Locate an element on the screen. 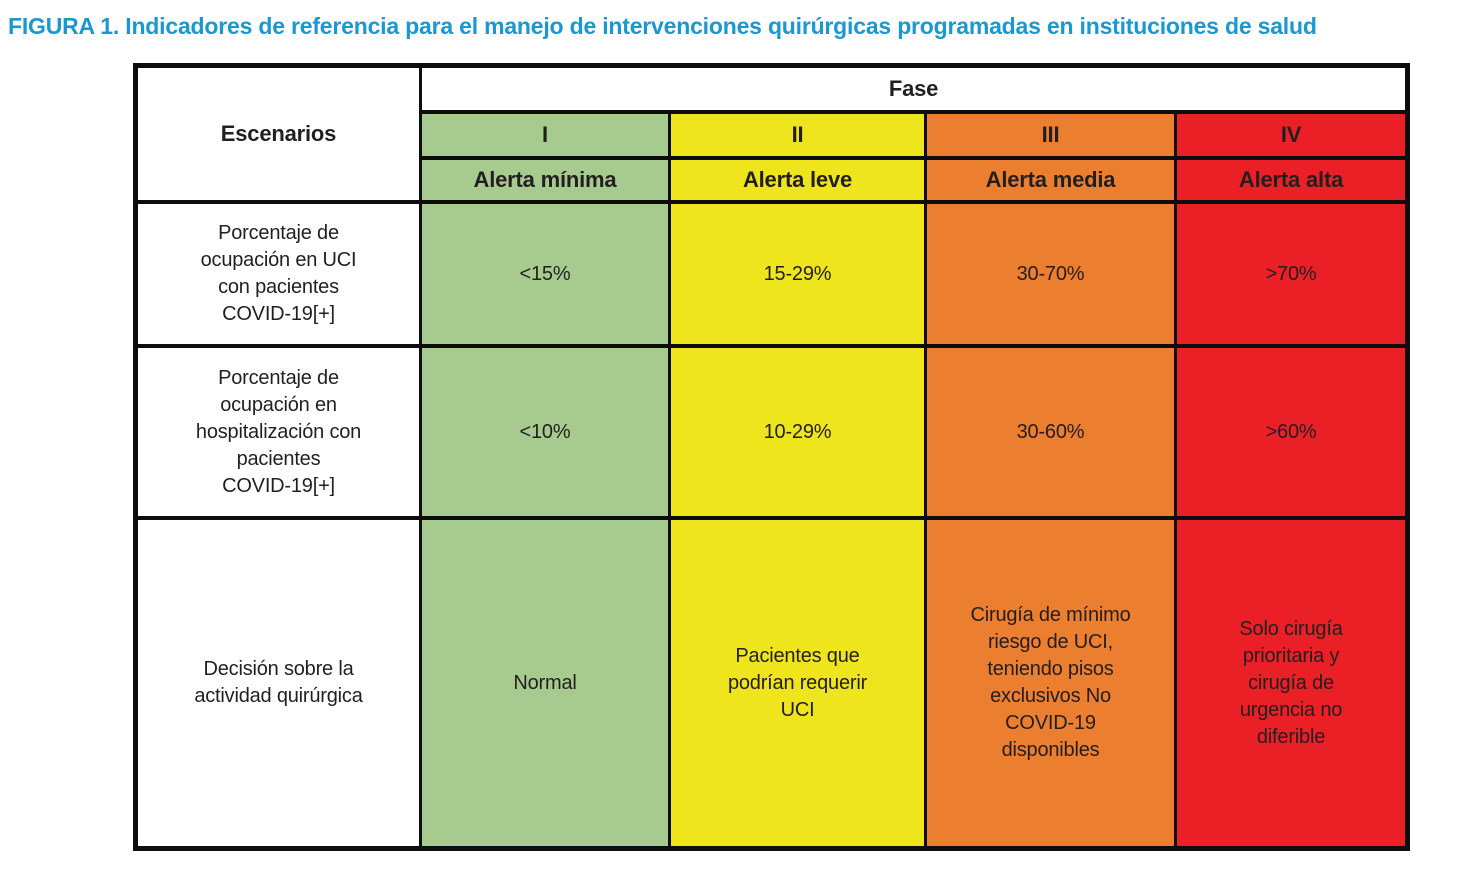  phase-iii-header: III is located at coordinates (1050, 135).